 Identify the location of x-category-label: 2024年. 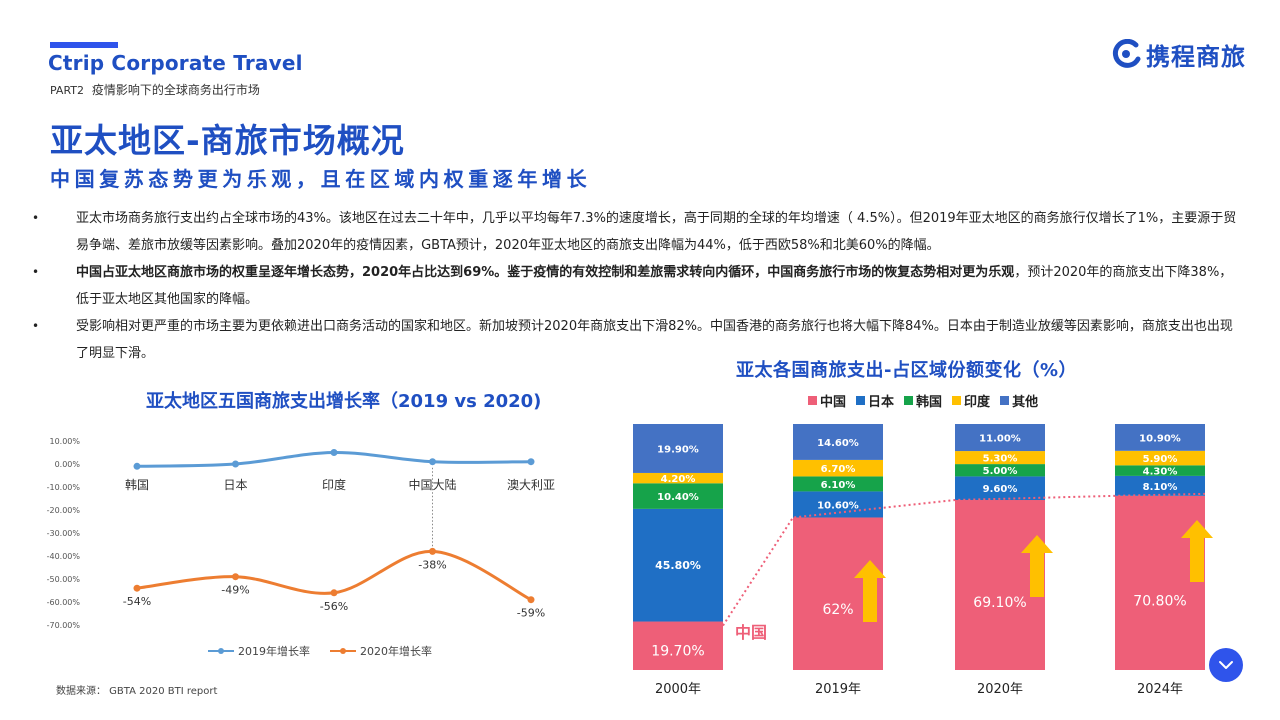
(1160, 689).